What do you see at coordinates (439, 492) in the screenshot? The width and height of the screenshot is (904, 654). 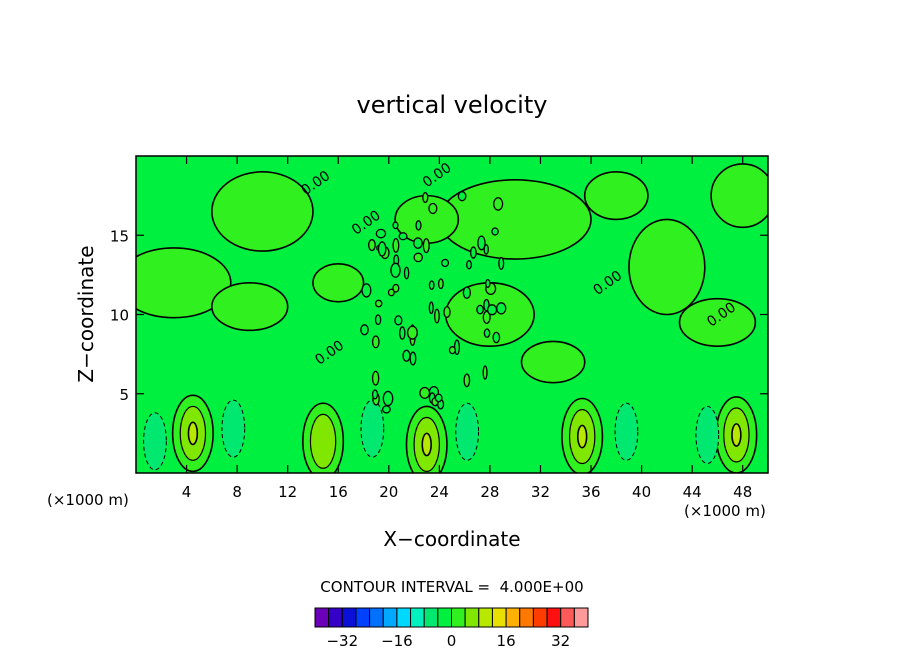 I see `x-tick-label: 24` at bounding box center [439, 492].